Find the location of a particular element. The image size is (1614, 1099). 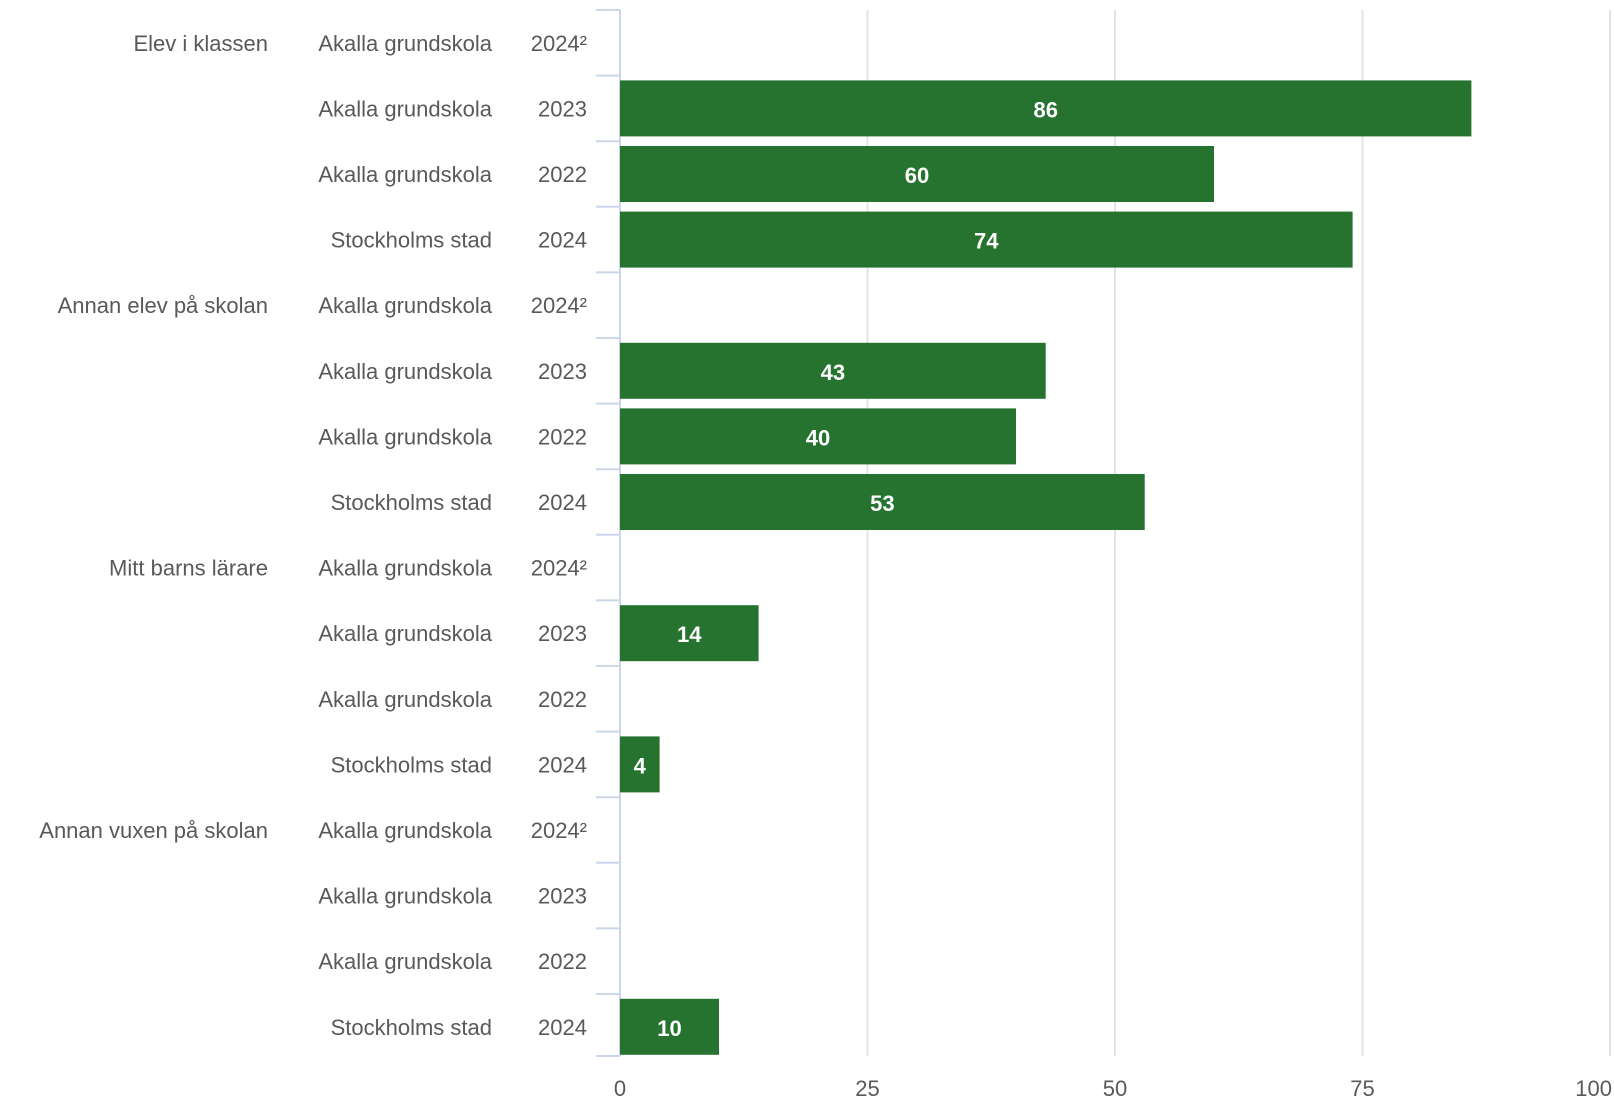

group-label: Annan elev på skolan is located at coordinates (163, 305).